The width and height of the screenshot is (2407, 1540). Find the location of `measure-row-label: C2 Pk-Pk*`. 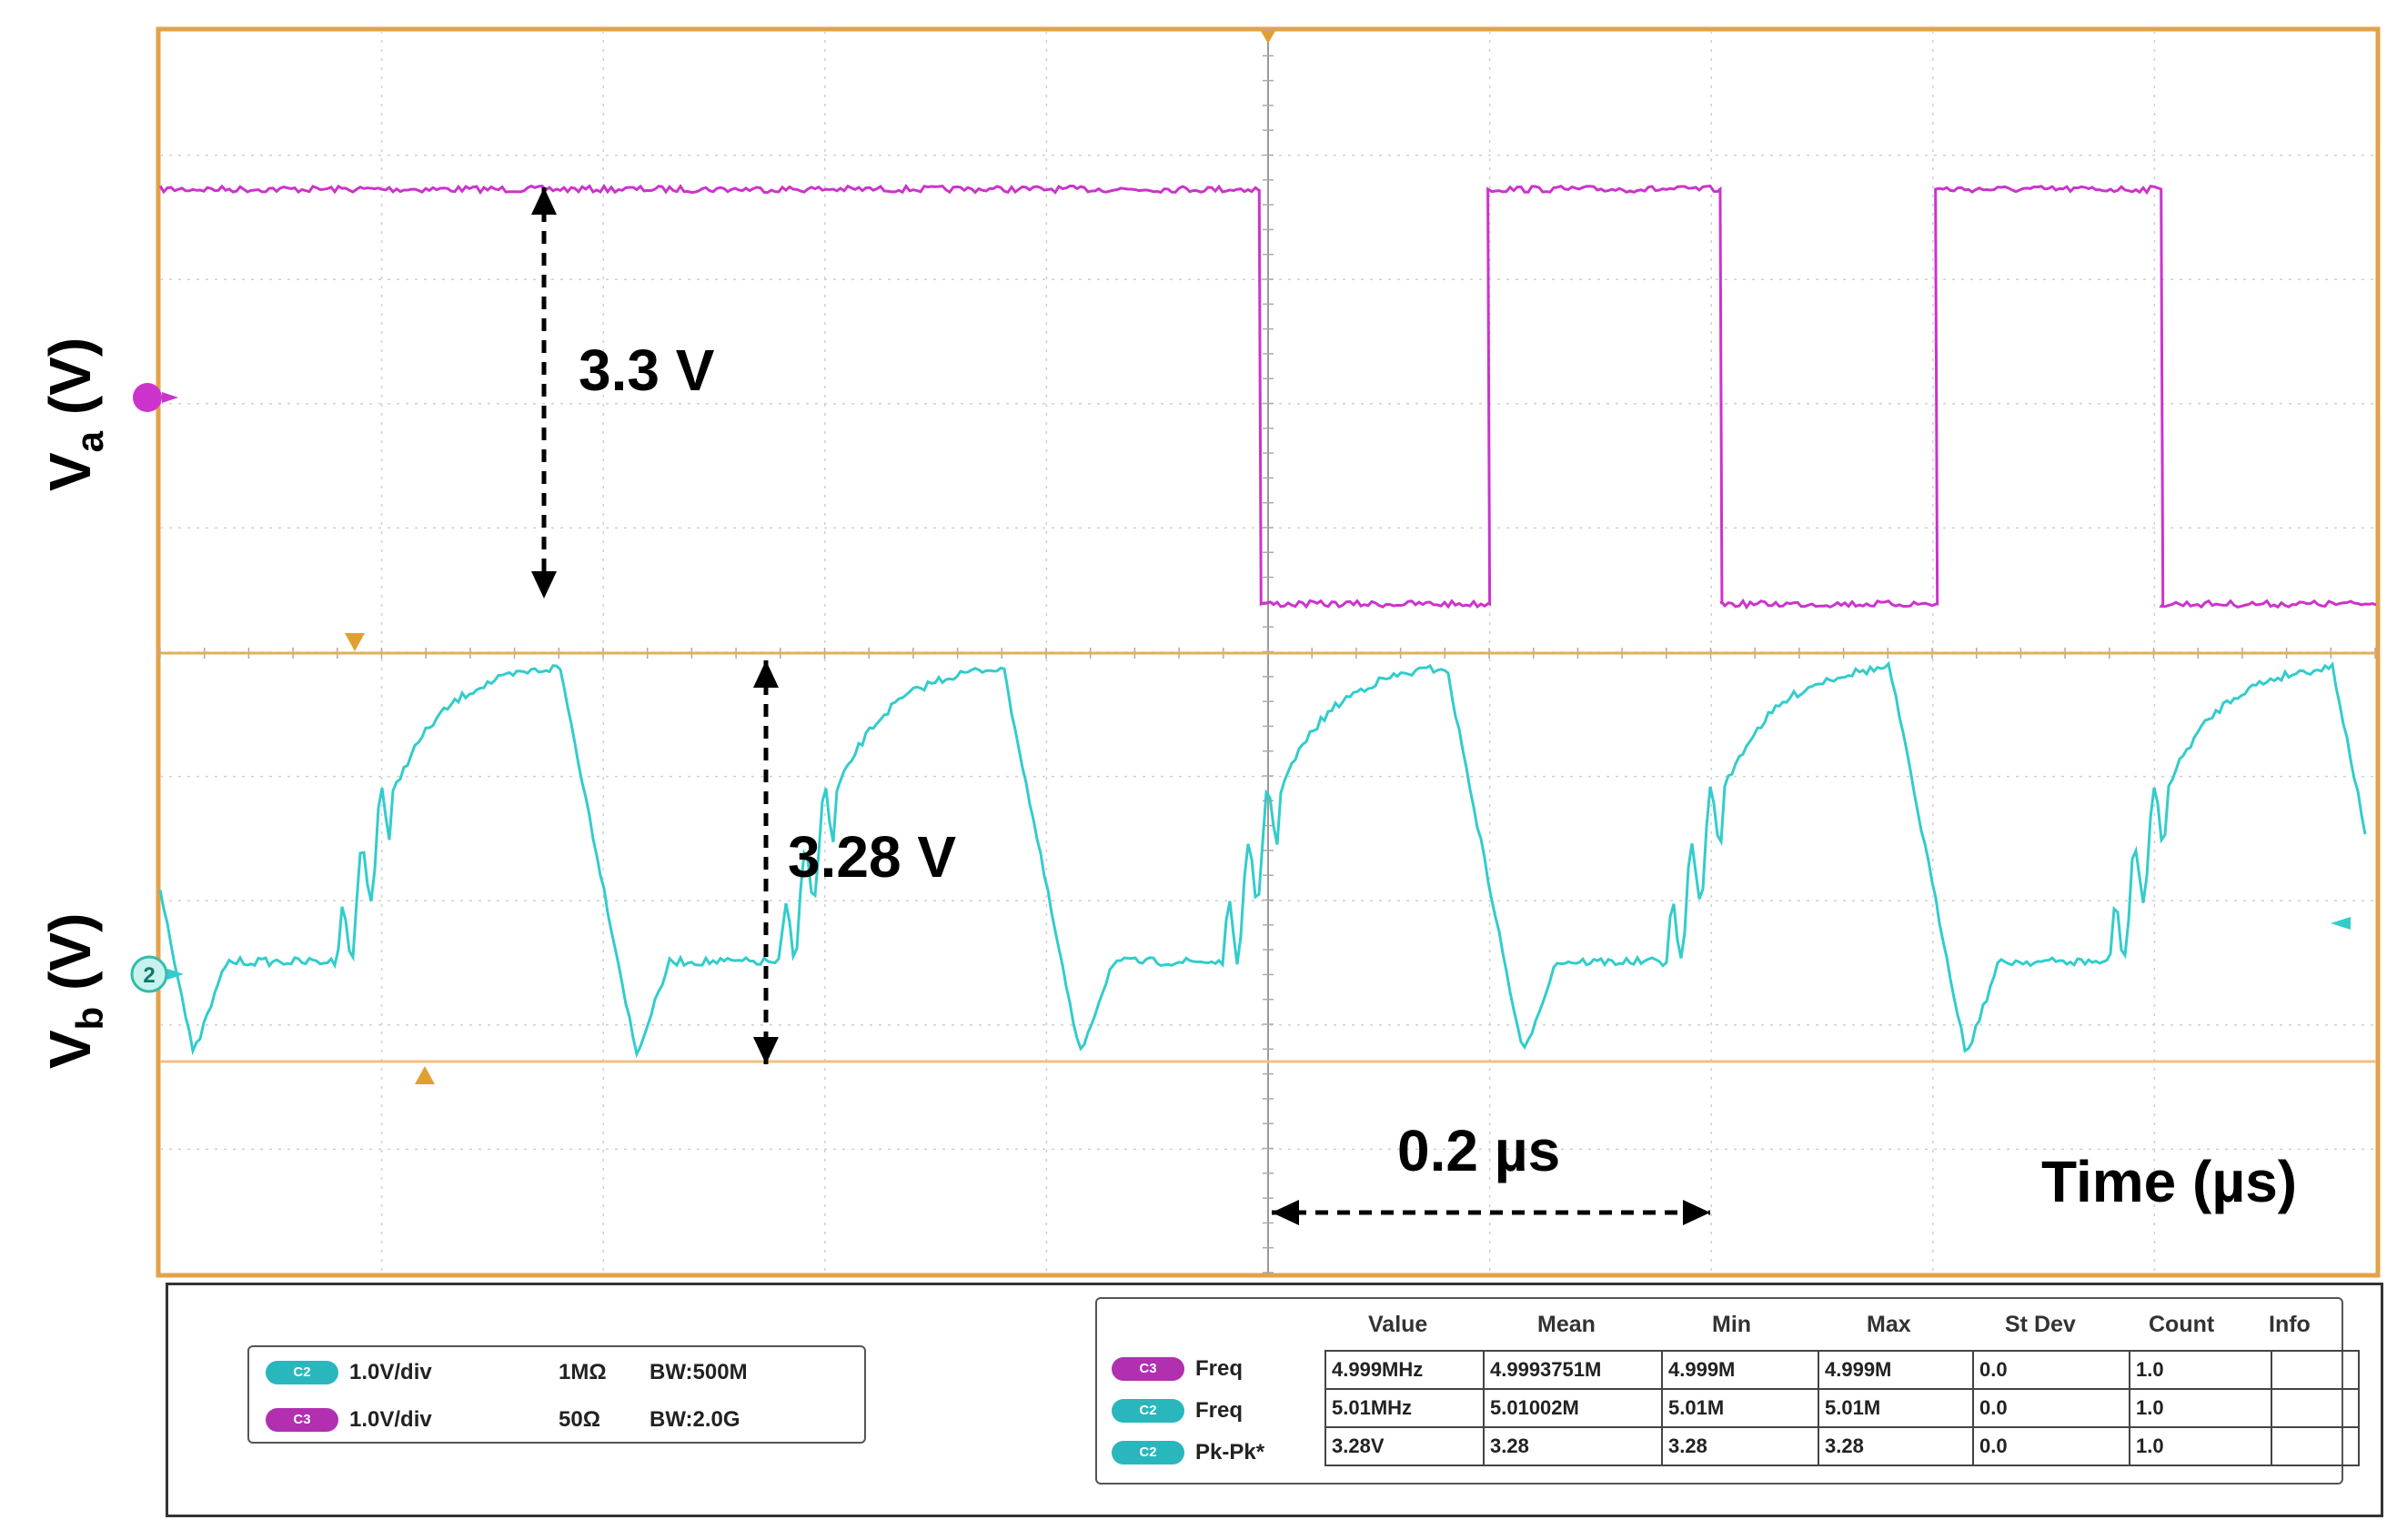

measure-row-label: C2 Pk-Pk* is located at coordinates (1188, 1453).